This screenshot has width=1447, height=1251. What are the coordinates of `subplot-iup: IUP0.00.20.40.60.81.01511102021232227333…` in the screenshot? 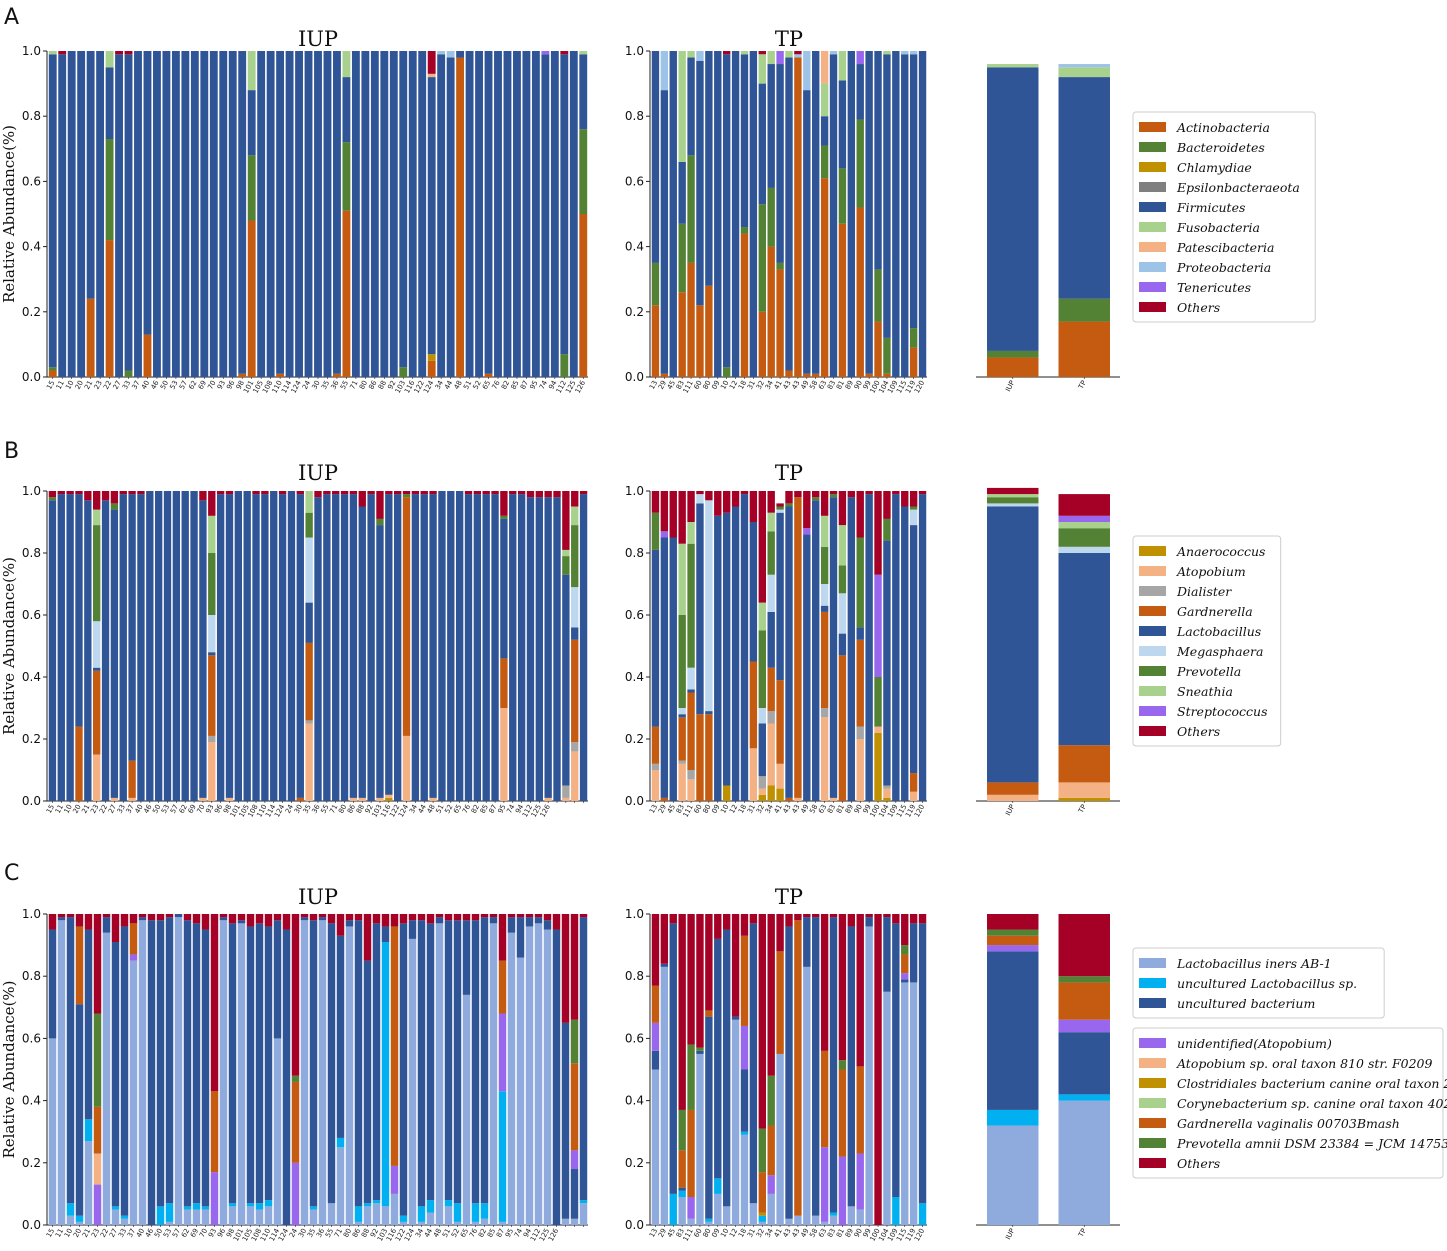 It's located at (305, 640).